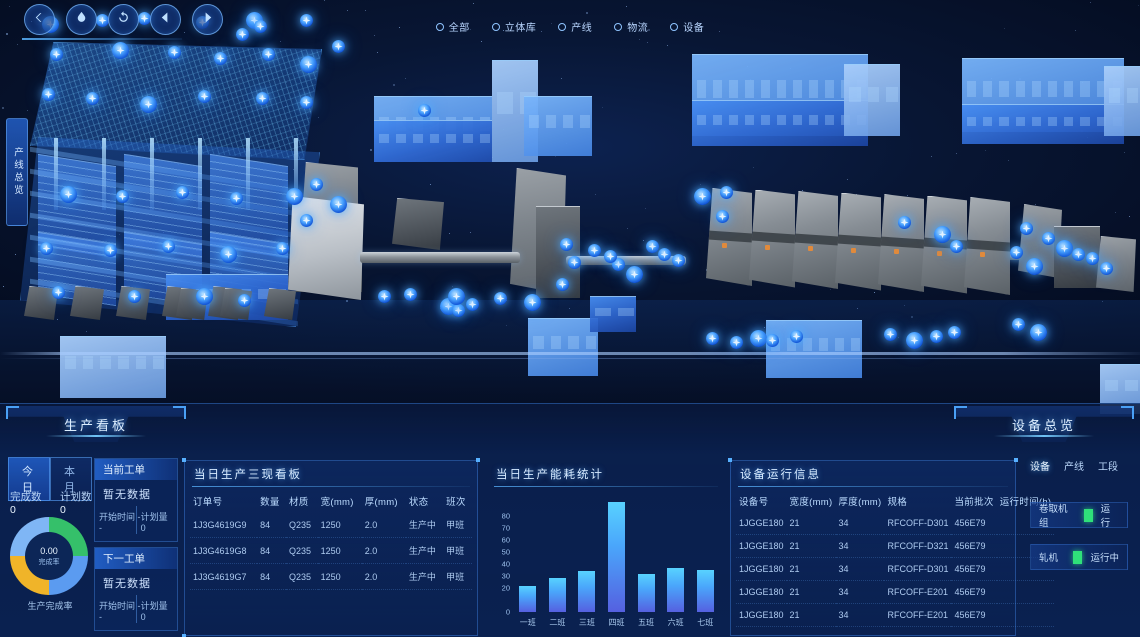 The image size is (1140, 637). Describe the element at coordinates (452, 26) in the screenshot. I see `legend-item-0: 全部` at that location.